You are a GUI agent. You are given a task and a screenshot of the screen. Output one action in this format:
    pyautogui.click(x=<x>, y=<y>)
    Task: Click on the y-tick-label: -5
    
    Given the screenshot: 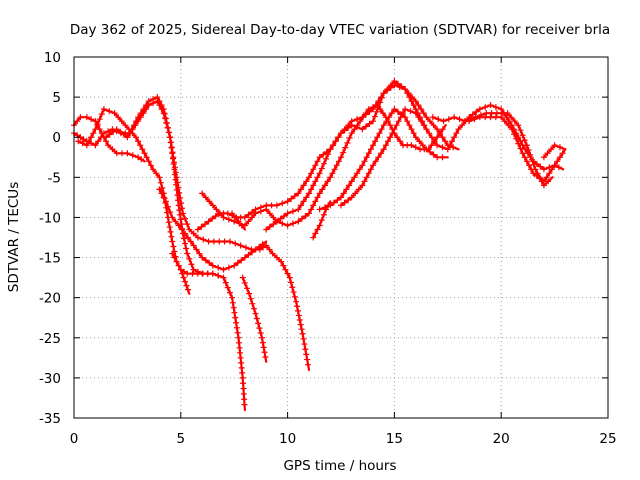 What is the action you would take?
    pyautogui.click(x=54, y=178)
    